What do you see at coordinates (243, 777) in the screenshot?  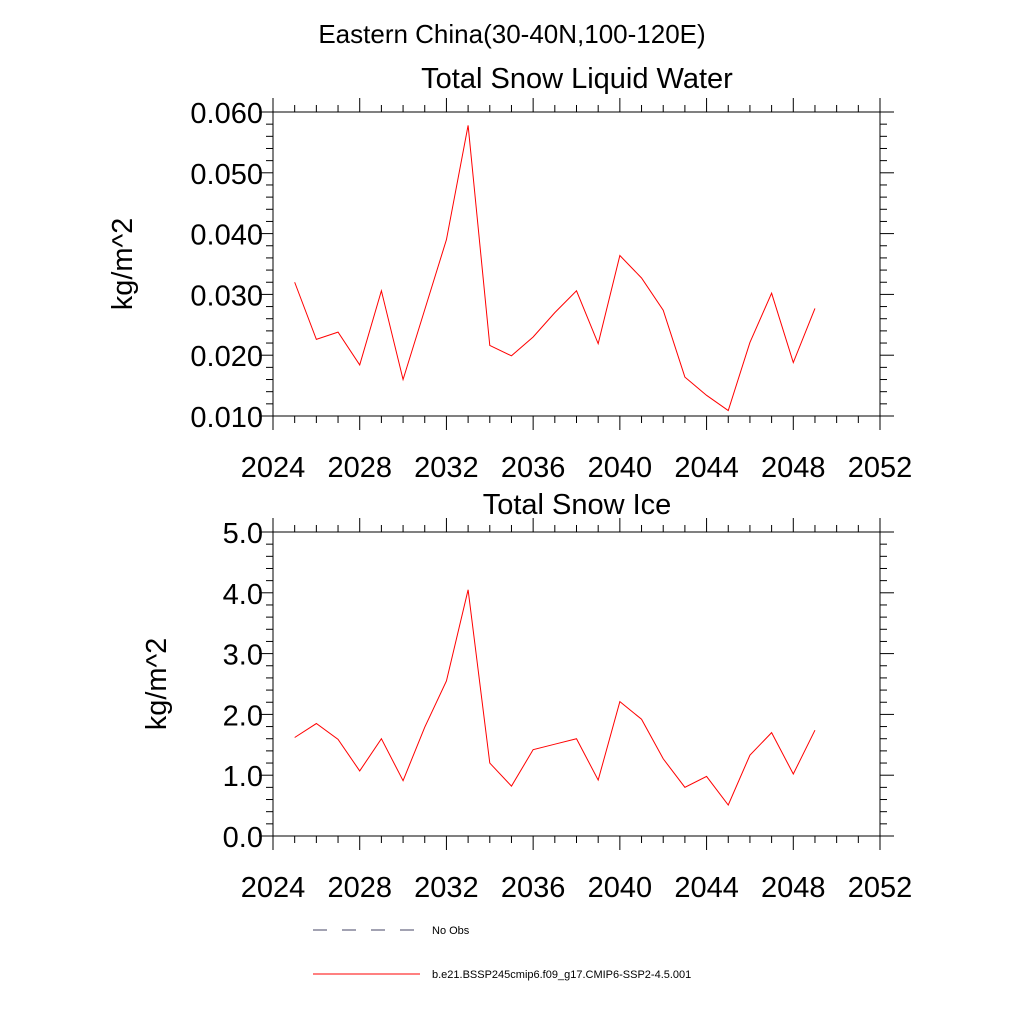 I see `y-tick-label: 1.0` at bounding box center [243, 777].